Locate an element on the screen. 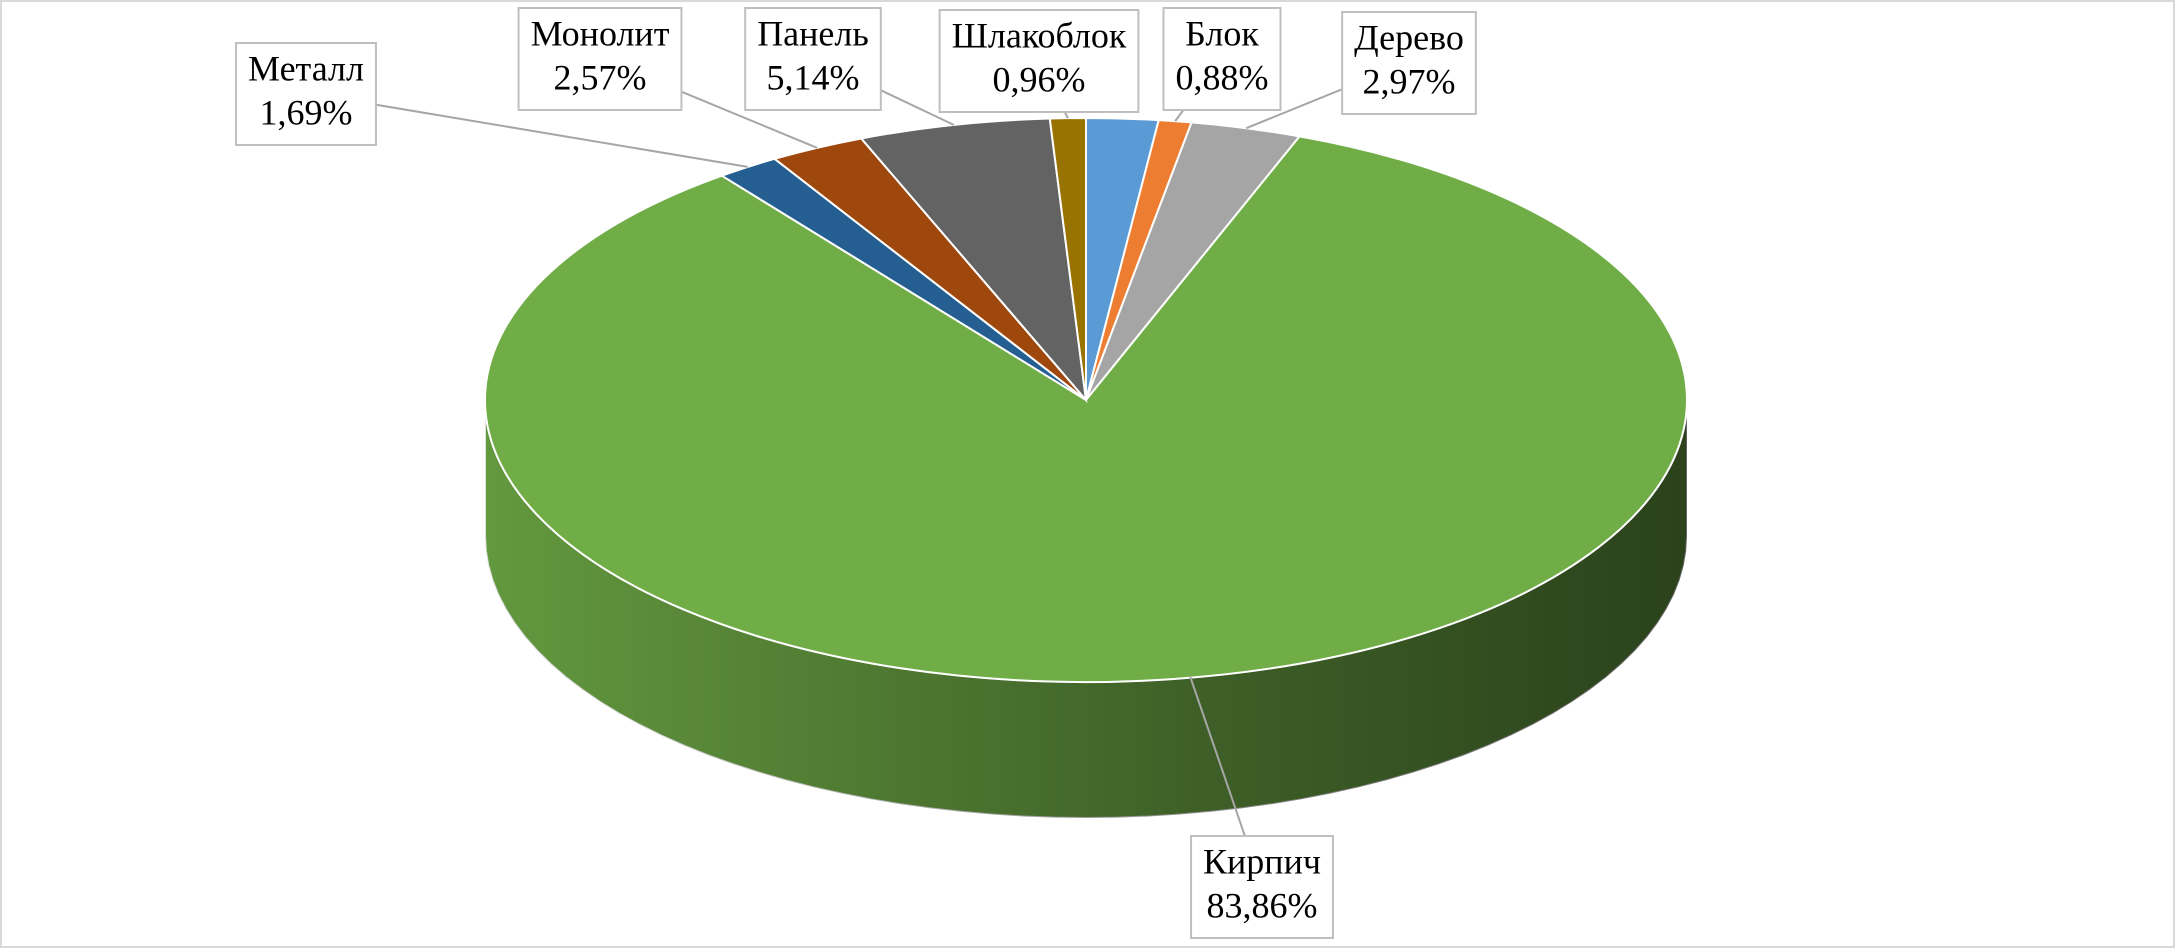 The height and width of the screenshot is (948, 2175). label-category: Блок is located at coordinates (1222, 33).